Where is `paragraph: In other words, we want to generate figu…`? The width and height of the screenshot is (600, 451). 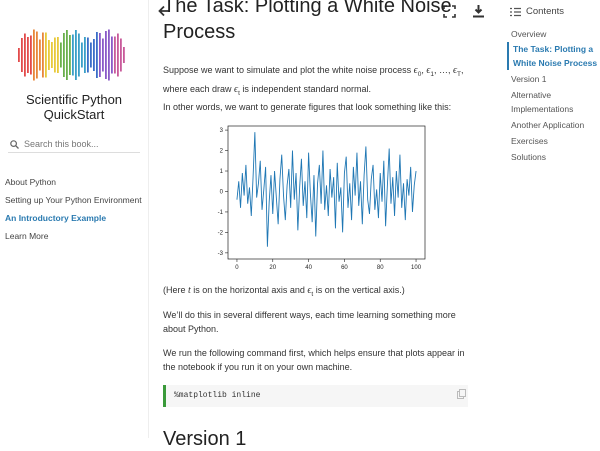 paragraph: In other words, we want to generate figu… is located at coordinates (319, 107).